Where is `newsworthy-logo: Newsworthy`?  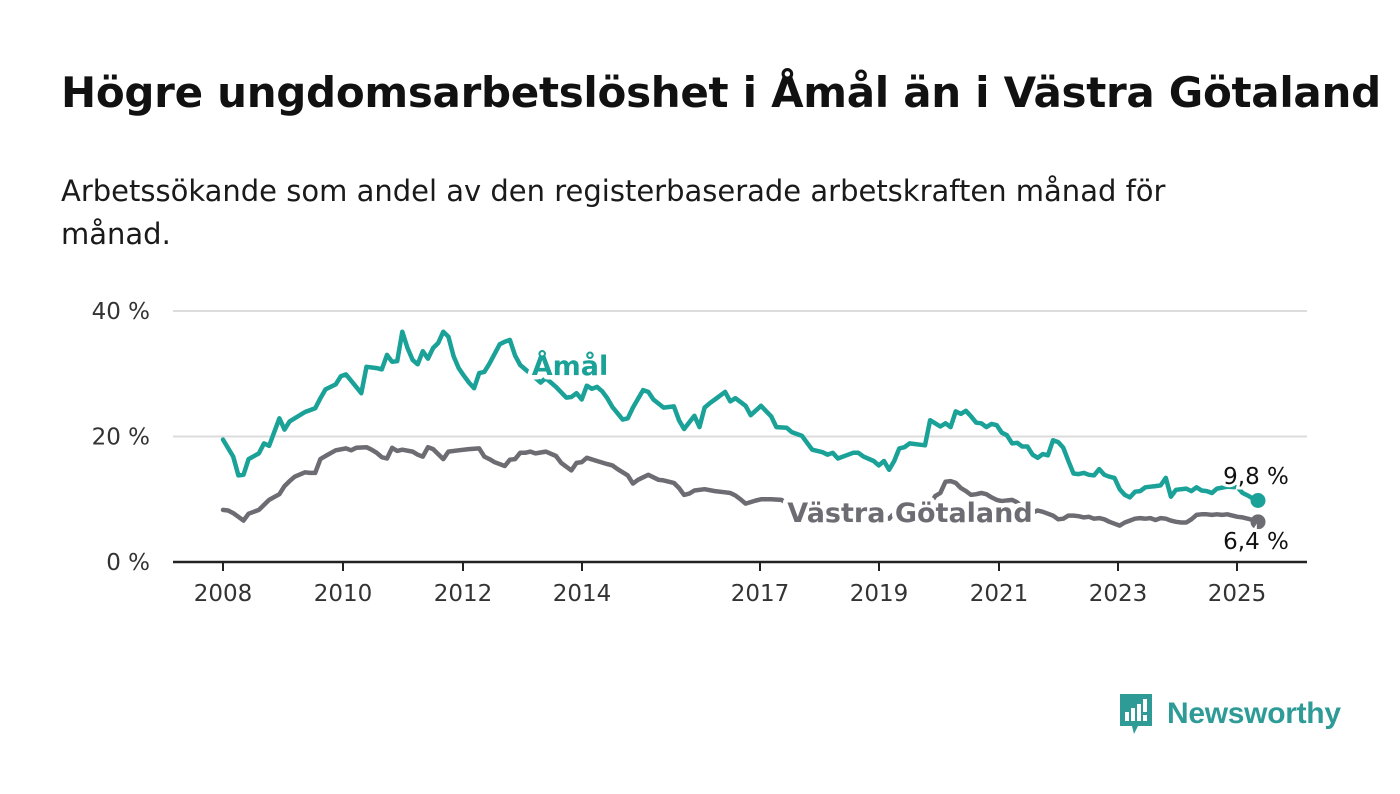 newsworthy-logo: Newsworthy is located at coordinates (1229, 714).